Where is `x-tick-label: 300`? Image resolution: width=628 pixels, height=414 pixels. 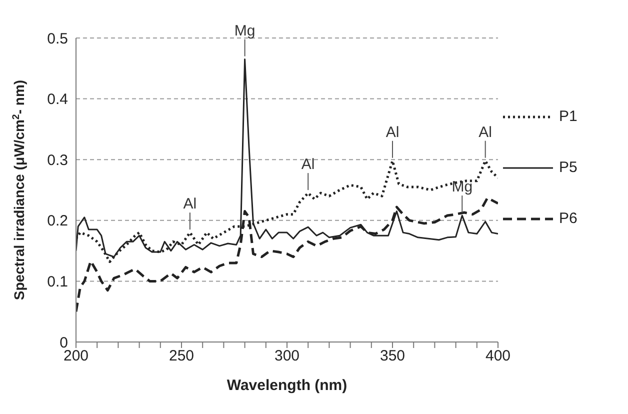 x-tick-label: 300 is located at coordinates (287, 356).